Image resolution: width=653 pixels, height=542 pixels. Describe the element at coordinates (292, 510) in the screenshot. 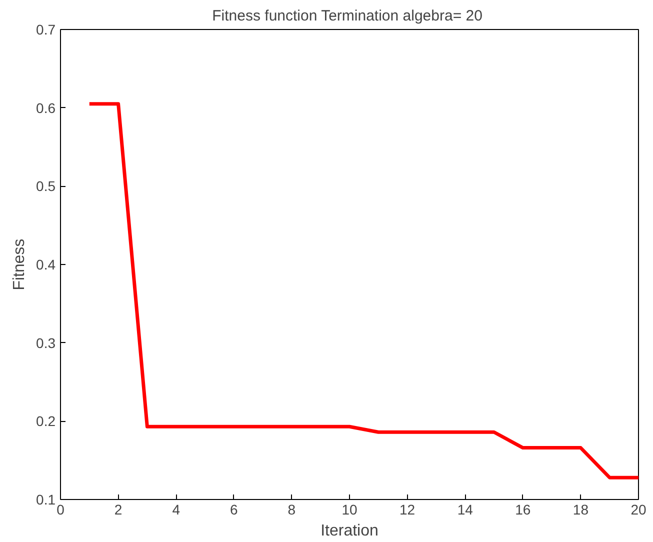

I see `x-tick-label: 8` at that location.